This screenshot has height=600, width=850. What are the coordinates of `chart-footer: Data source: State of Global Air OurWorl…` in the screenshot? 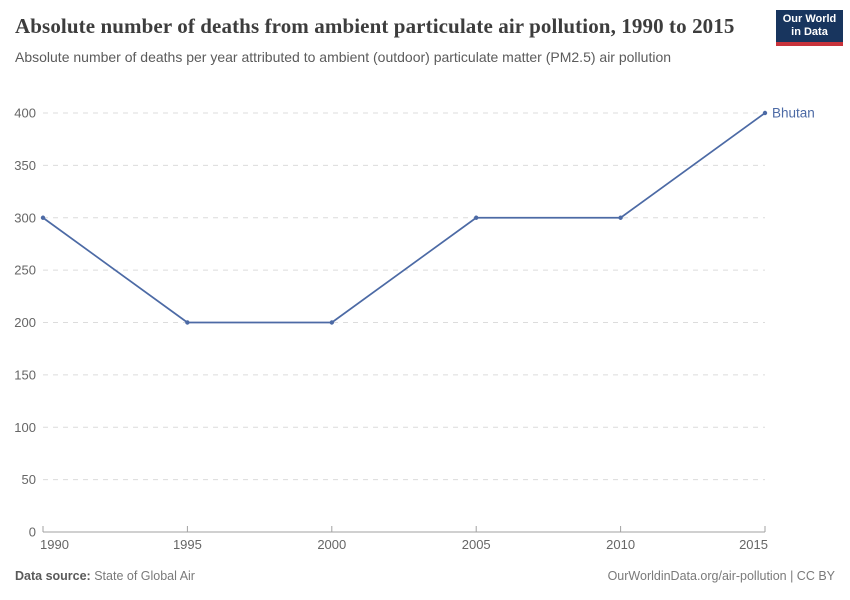 It's located at (425, 576).